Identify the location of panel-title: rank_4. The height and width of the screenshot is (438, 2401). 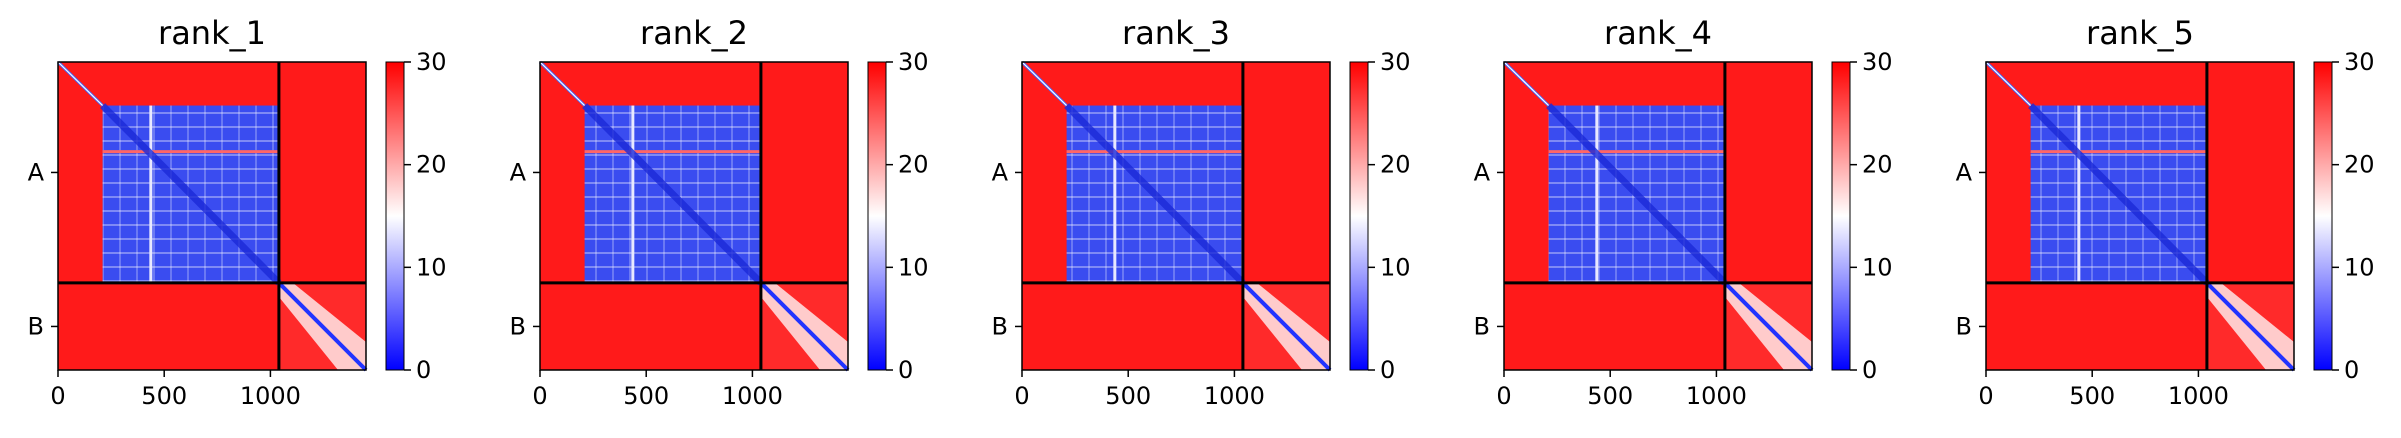
(1658, 33).